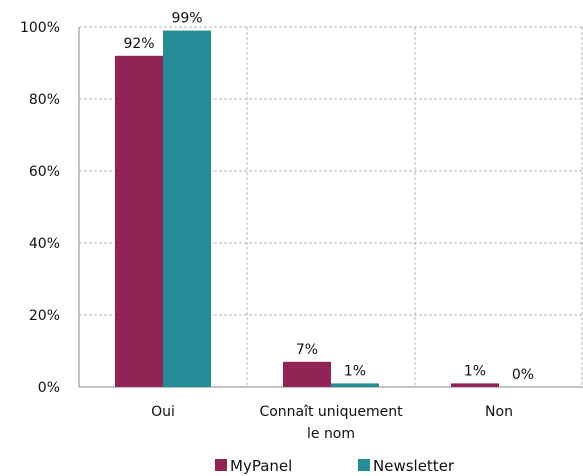 The image size is (583, 476). I want to click on x-tick-labels: Oui Connaît uniquement le nom Non, so click(332, 423).